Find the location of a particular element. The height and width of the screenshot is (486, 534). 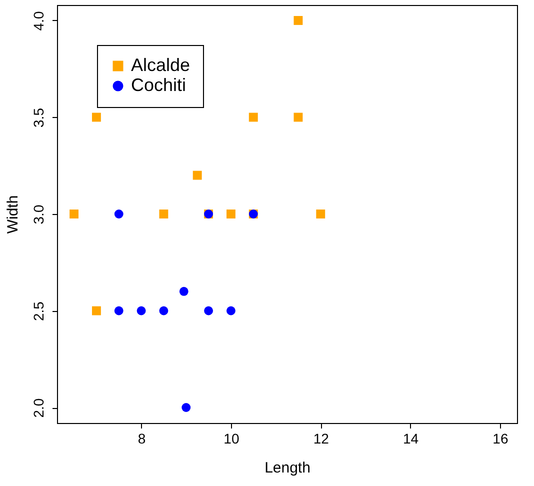

x-tick-label: 8 is located at coordinates (142, 438).